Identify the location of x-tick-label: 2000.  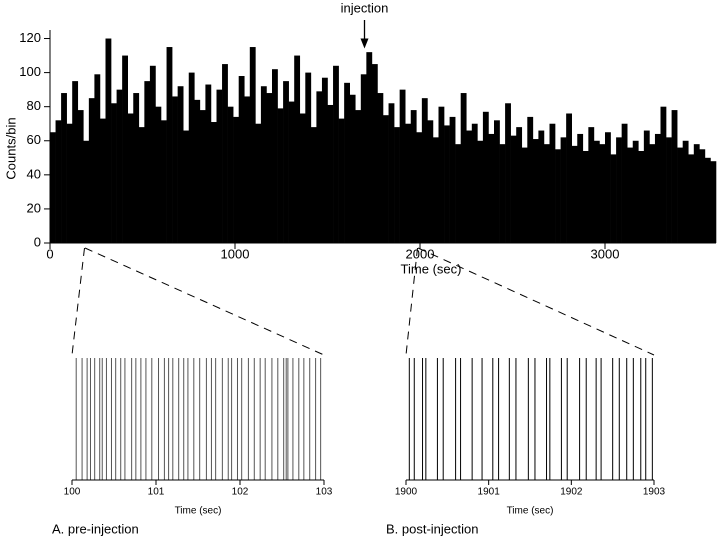
(420, 253).